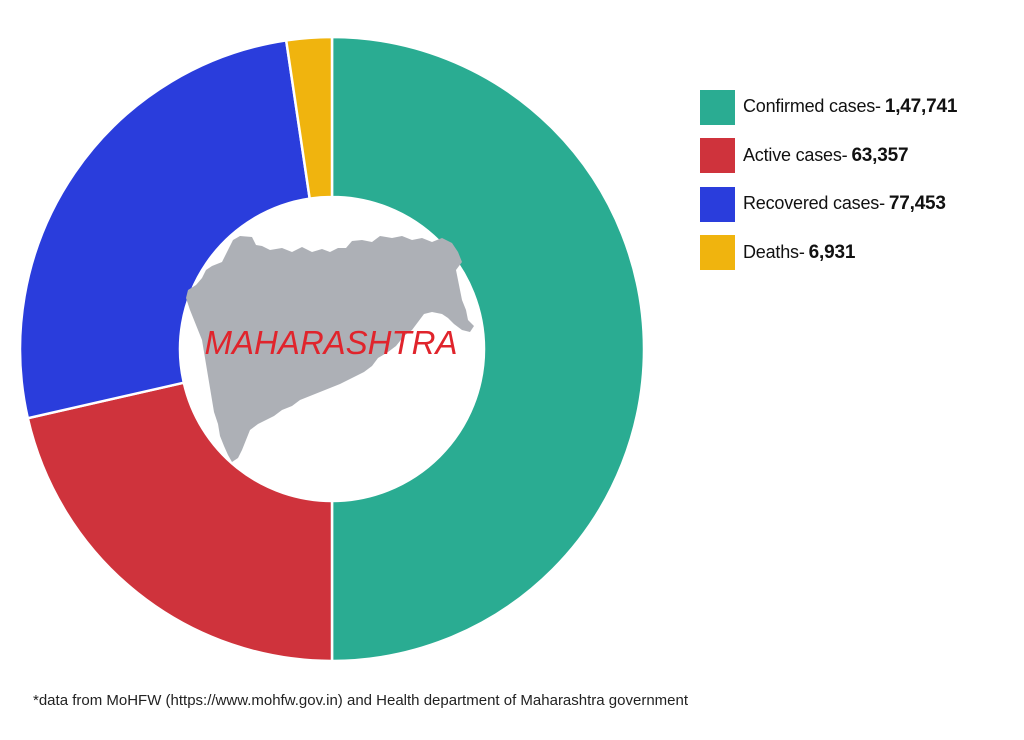 This screenshot has width=1024, height=740. Describe the element at coordinates (330, 342) in the screenshot. I see `center-label: MAHARASHTRA` at that location.